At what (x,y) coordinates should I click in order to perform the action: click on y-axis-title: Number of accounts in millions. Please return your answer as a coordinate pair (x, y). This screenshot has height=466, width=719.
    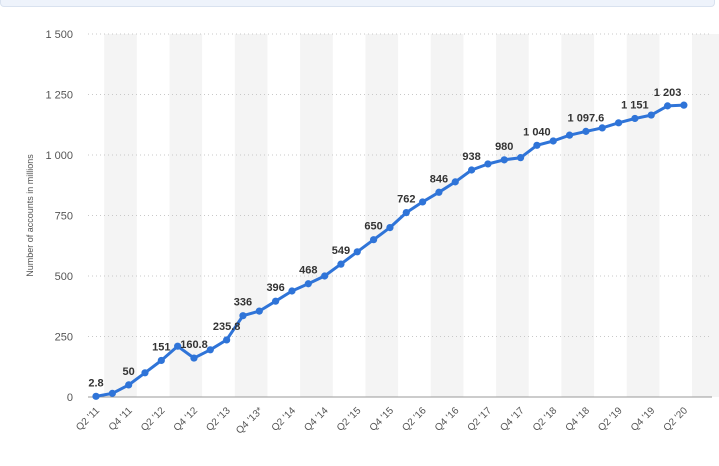
    Looking at the image, I should click on (30, 215).